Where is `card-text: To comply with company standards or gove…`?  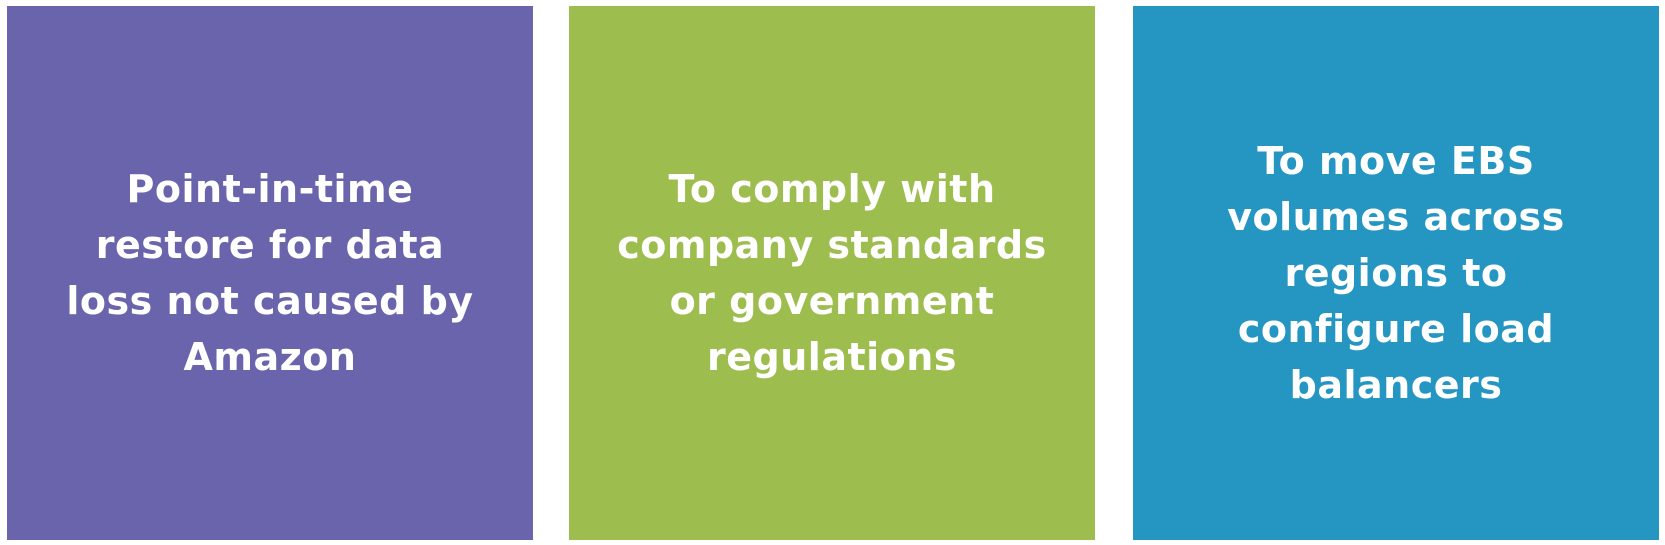 card-text: To comply with company standards or gove… is located at coordinates (832, 273).